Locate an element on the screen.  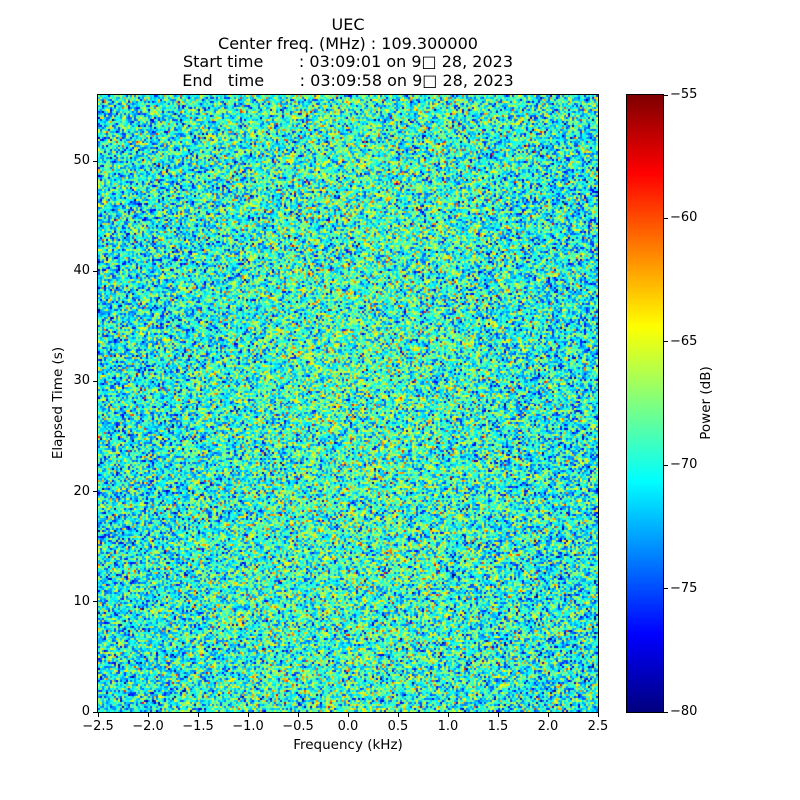
header-center-freq: Center freq. (MHz) : 109.300000 is located at coordinates (348, 43).